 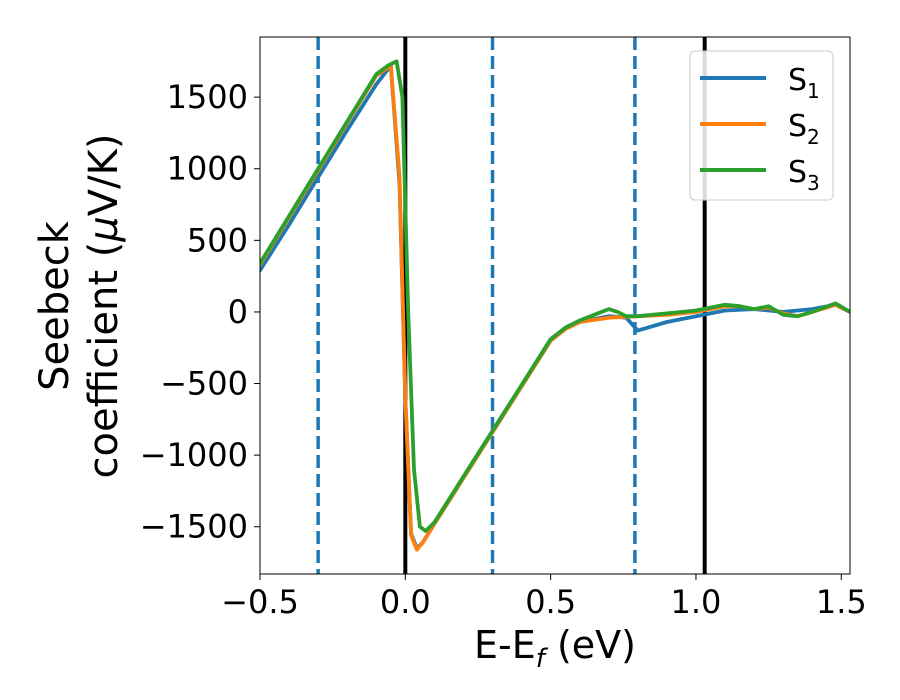 I want to click on y-tick-label: 1500, so click(x=207, y=97).